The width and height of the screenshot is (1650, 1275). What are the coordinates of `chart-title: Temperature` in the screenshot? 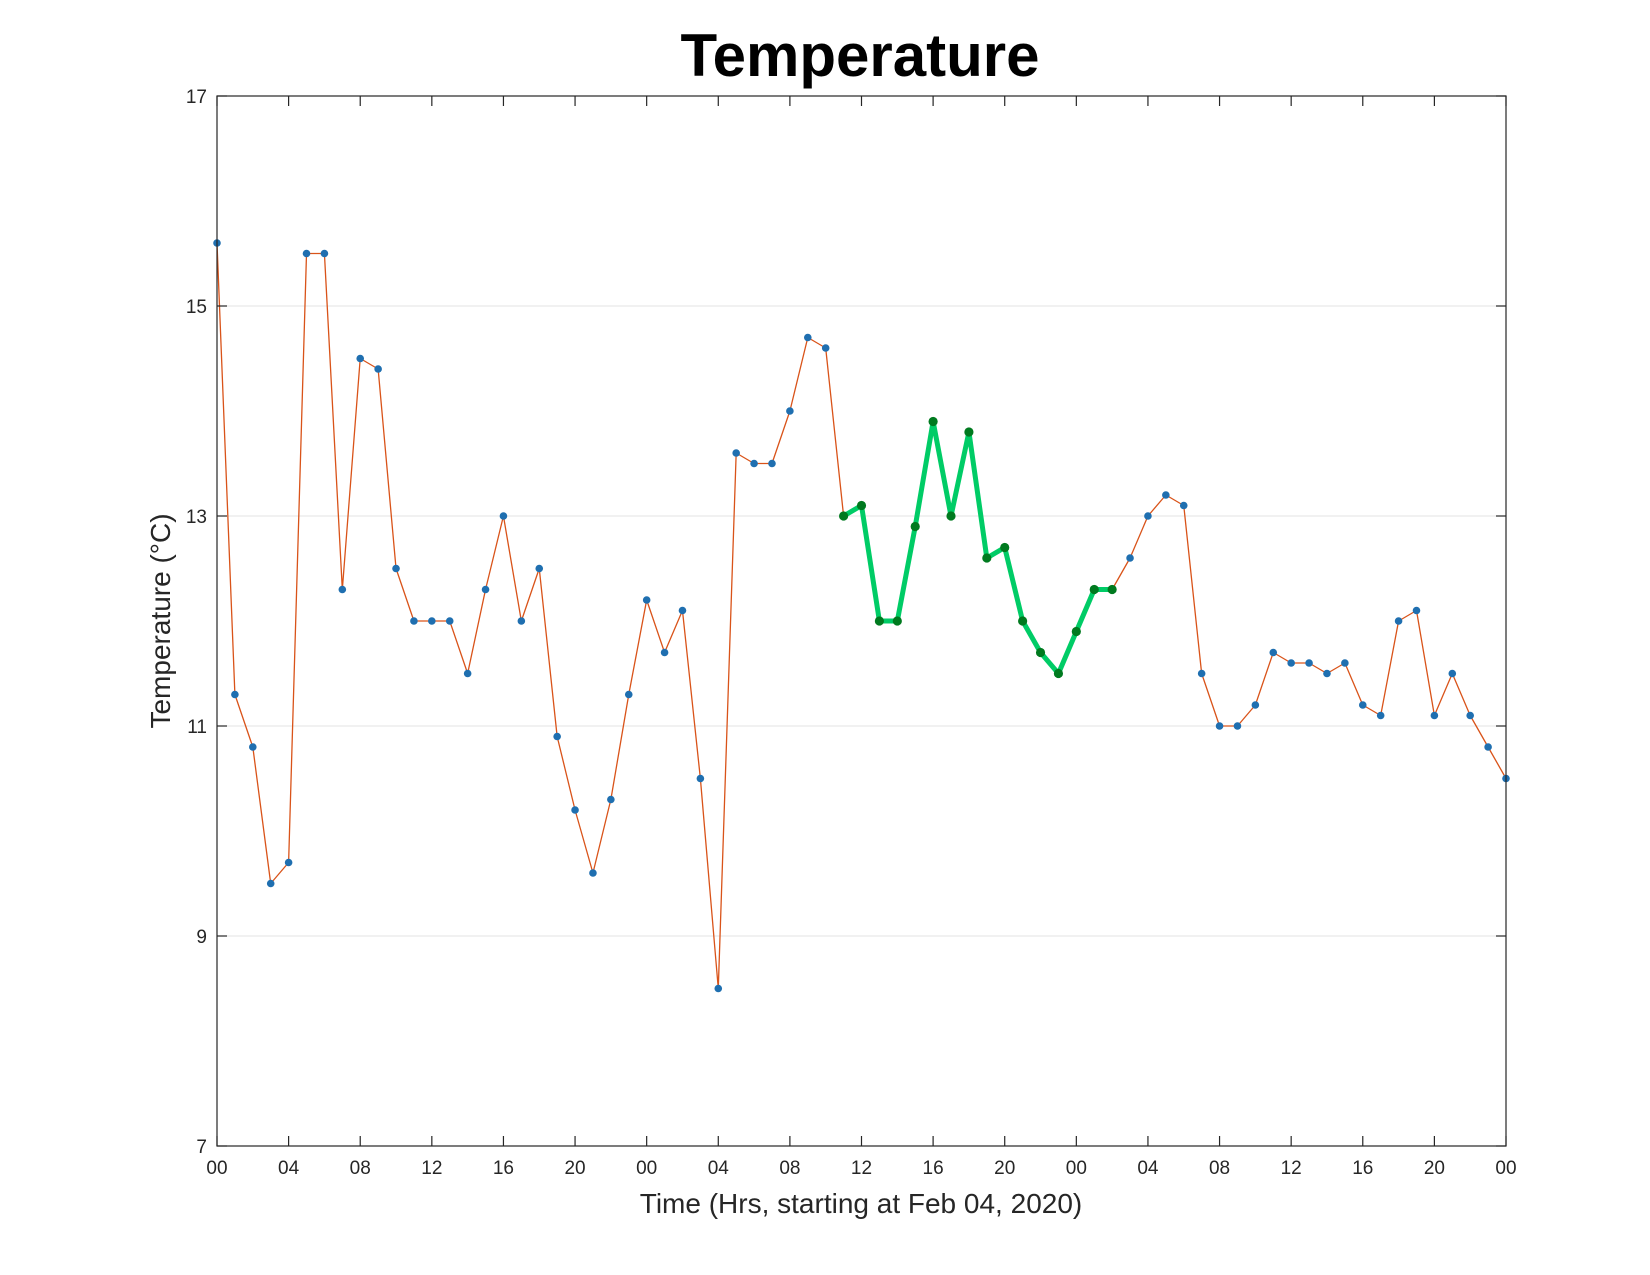 It's located at (859, 55).